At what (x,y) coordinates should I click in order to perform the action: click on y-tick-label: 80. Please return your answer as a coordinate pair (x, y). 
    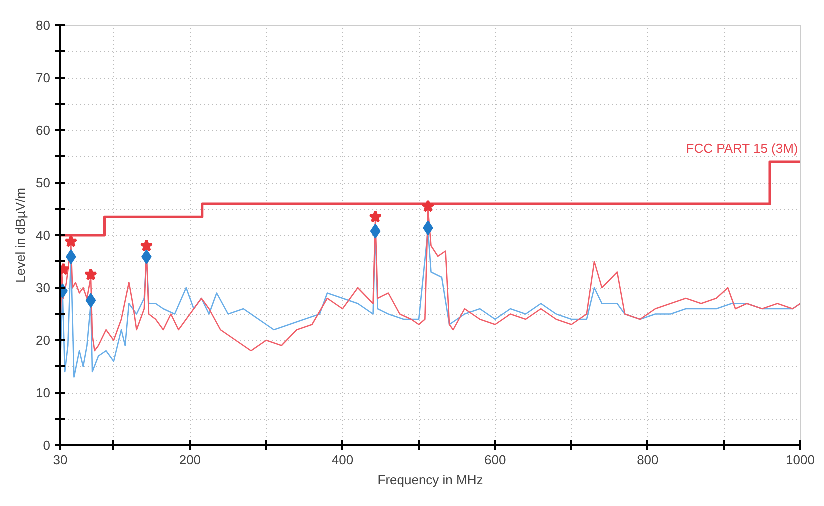
    Looking at the image, I should click on (43, 25).